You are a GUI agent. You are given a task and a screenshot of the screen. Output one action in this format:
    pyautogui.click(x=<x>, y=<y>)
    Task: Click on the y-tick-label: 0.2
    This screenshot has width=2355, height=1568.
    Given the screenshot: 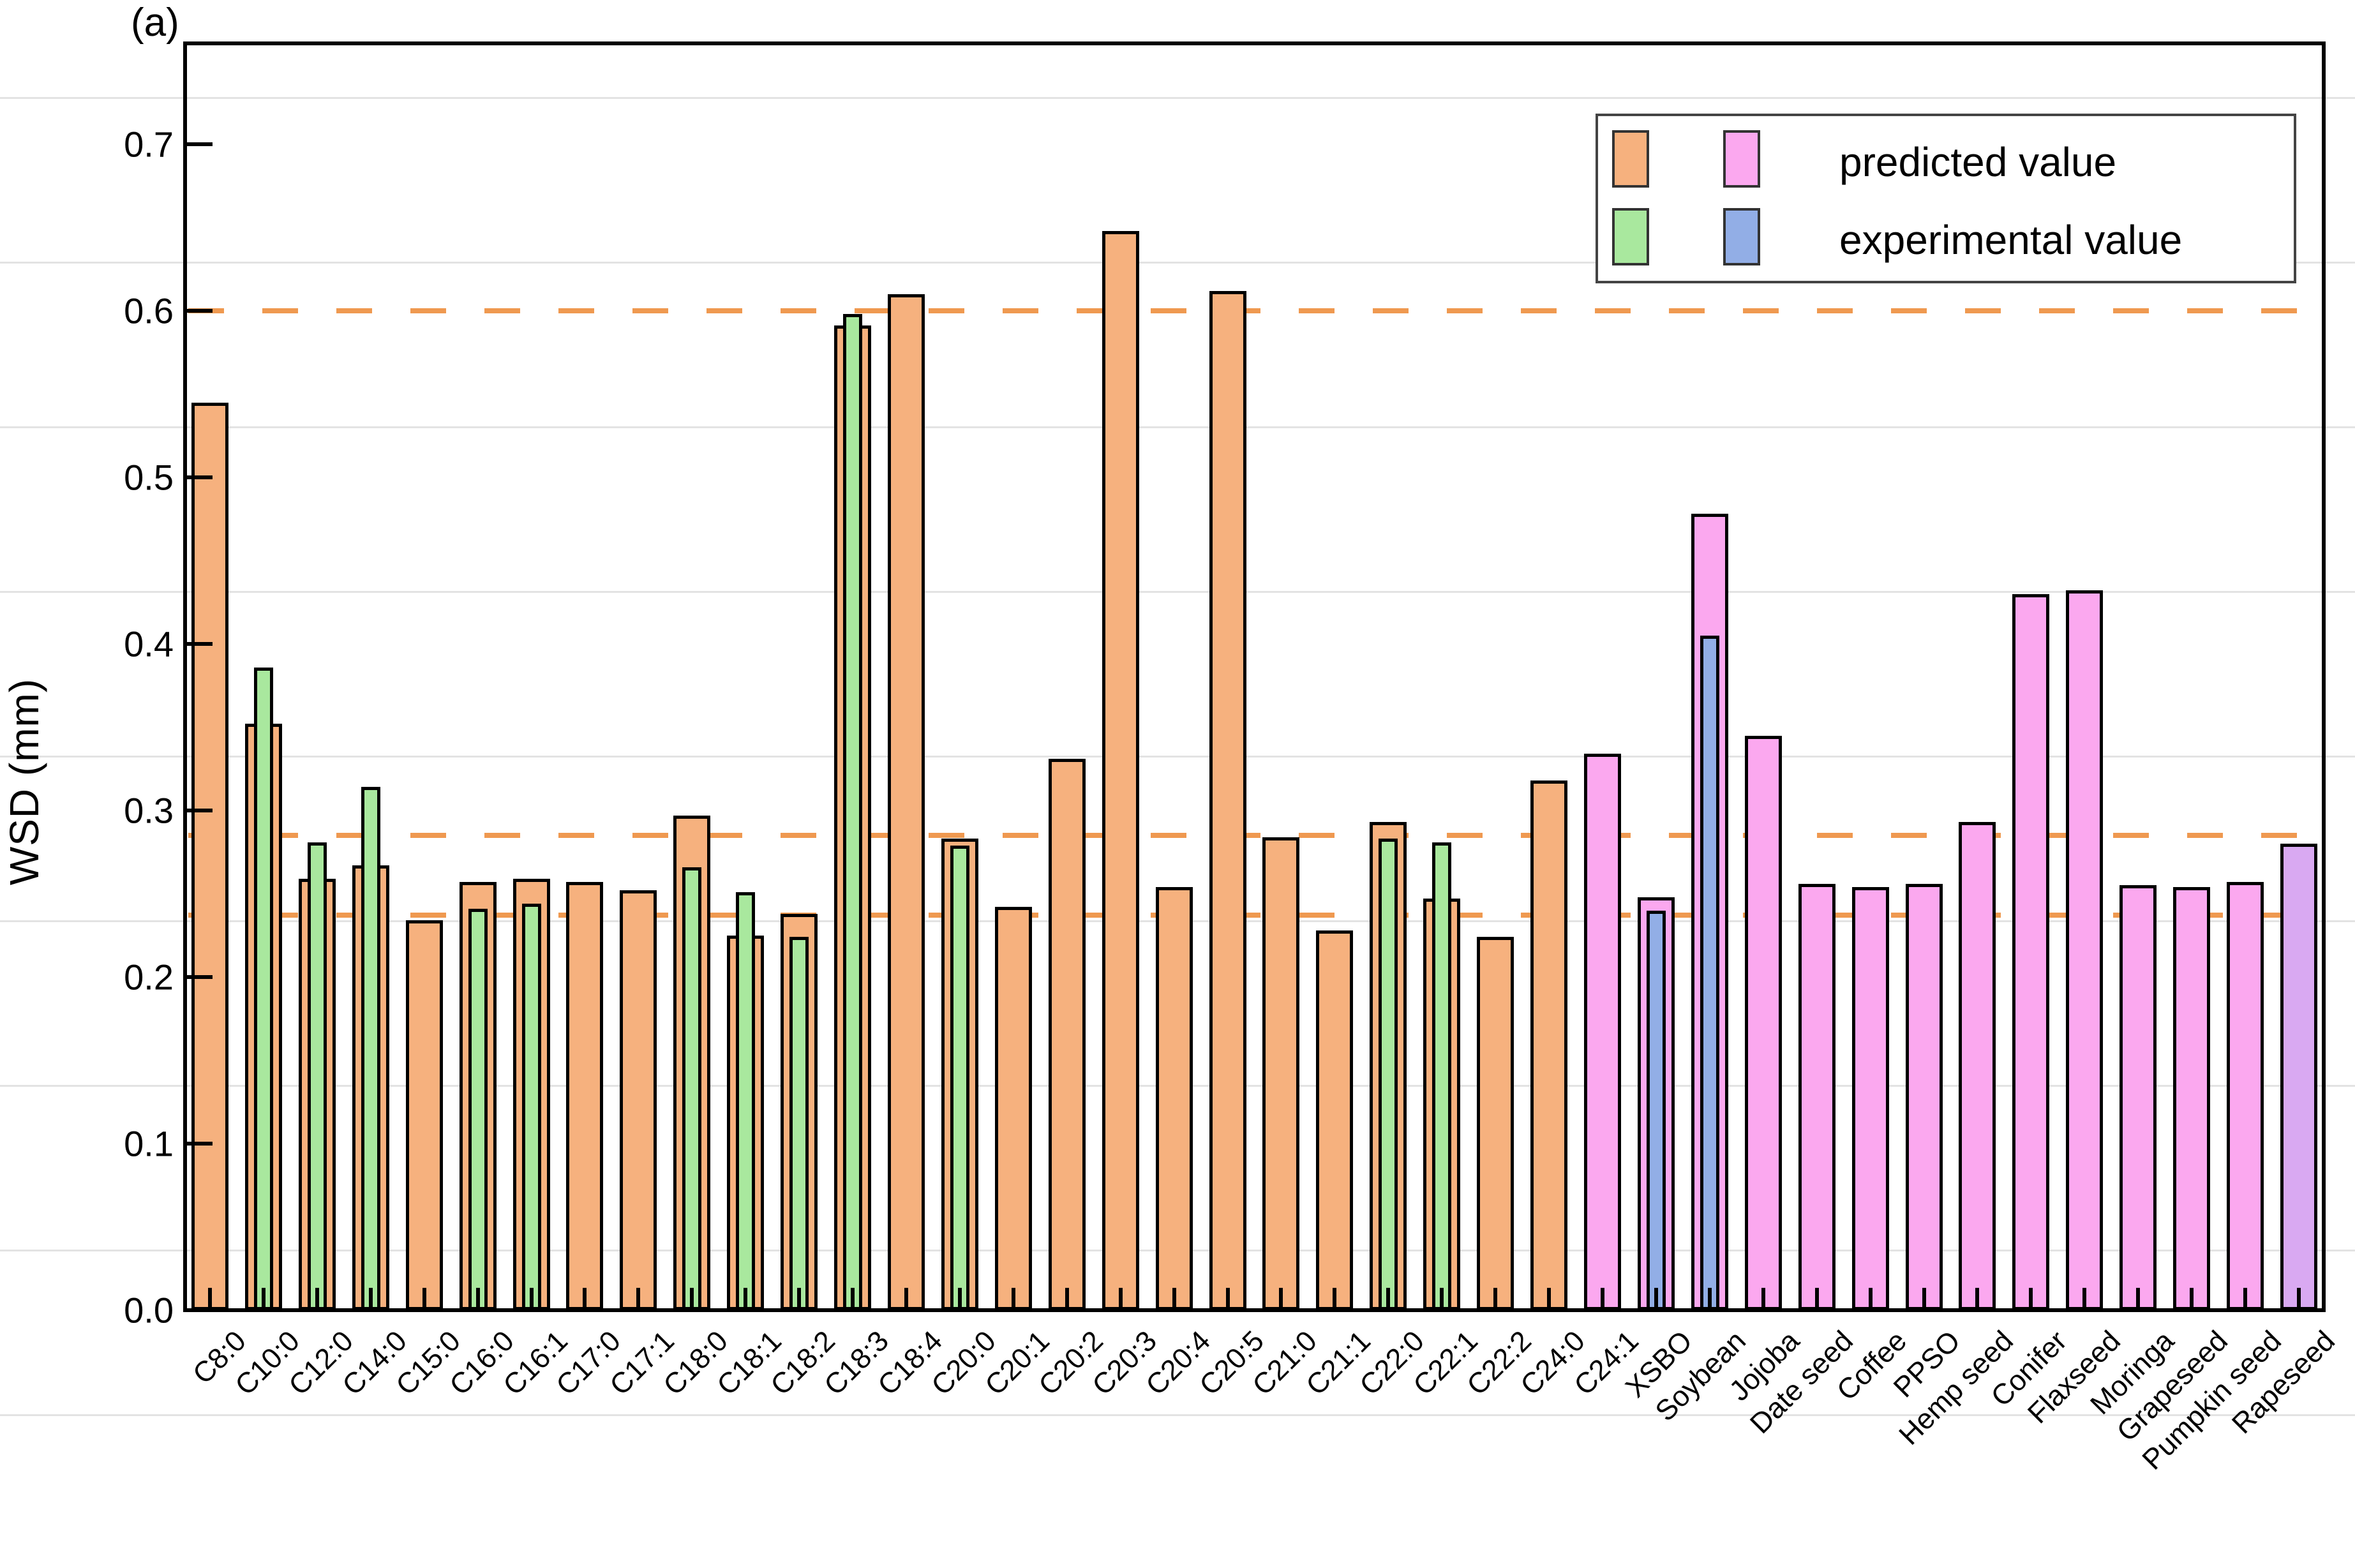 What is the action you would take?
    pyautogui.click(x=149, y=977)
    